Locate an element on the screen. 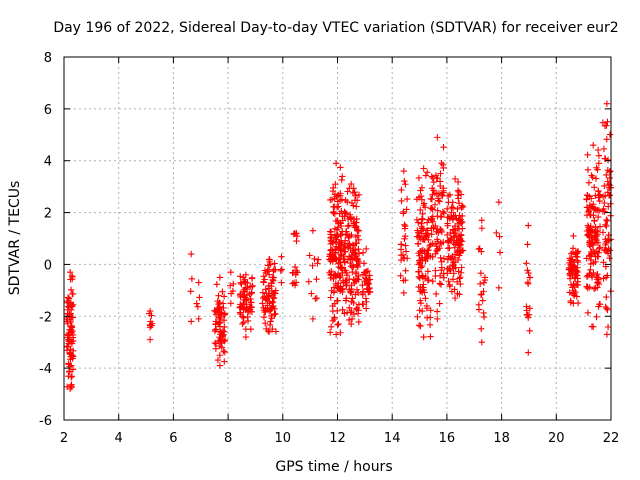 The image size is (640, 480). y-tick-labels: -6 -4 -2 0 2 4 6 8 is located at coordinates (45, 240).